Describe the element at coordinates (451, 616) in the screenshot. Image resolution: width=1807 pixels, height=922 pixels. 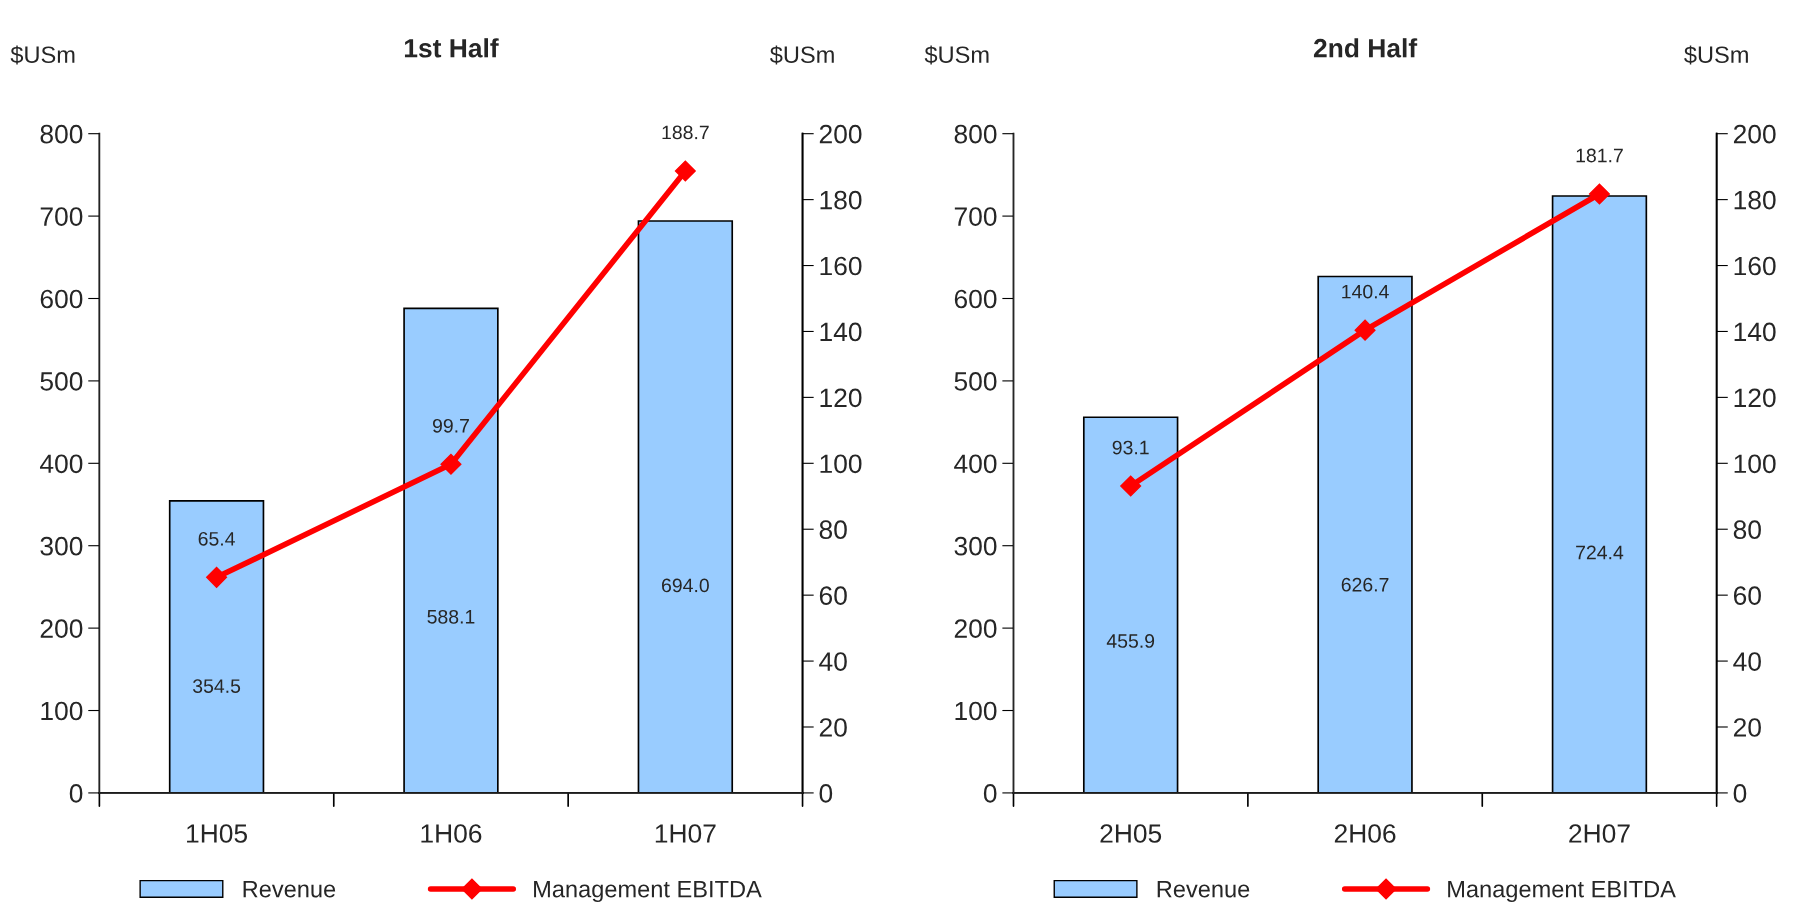
I see `data-label: 588.1` at that location.